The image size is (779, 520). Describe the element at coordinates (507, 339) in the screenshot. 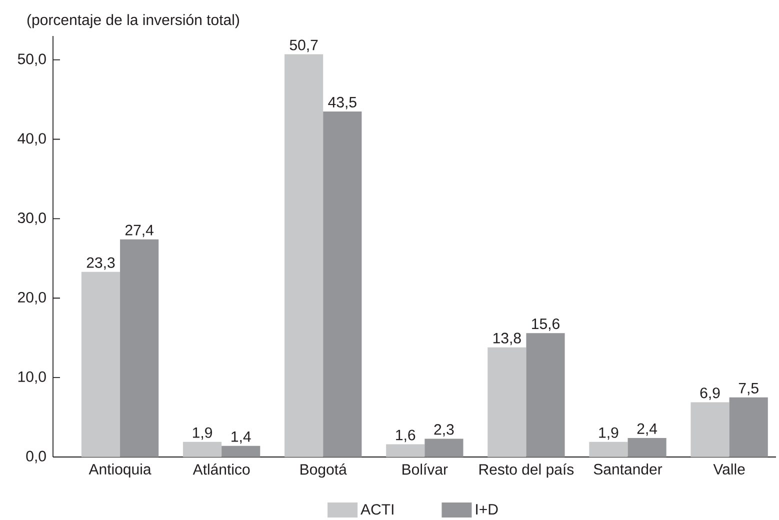

I see `data-label: 13,8` at that location.